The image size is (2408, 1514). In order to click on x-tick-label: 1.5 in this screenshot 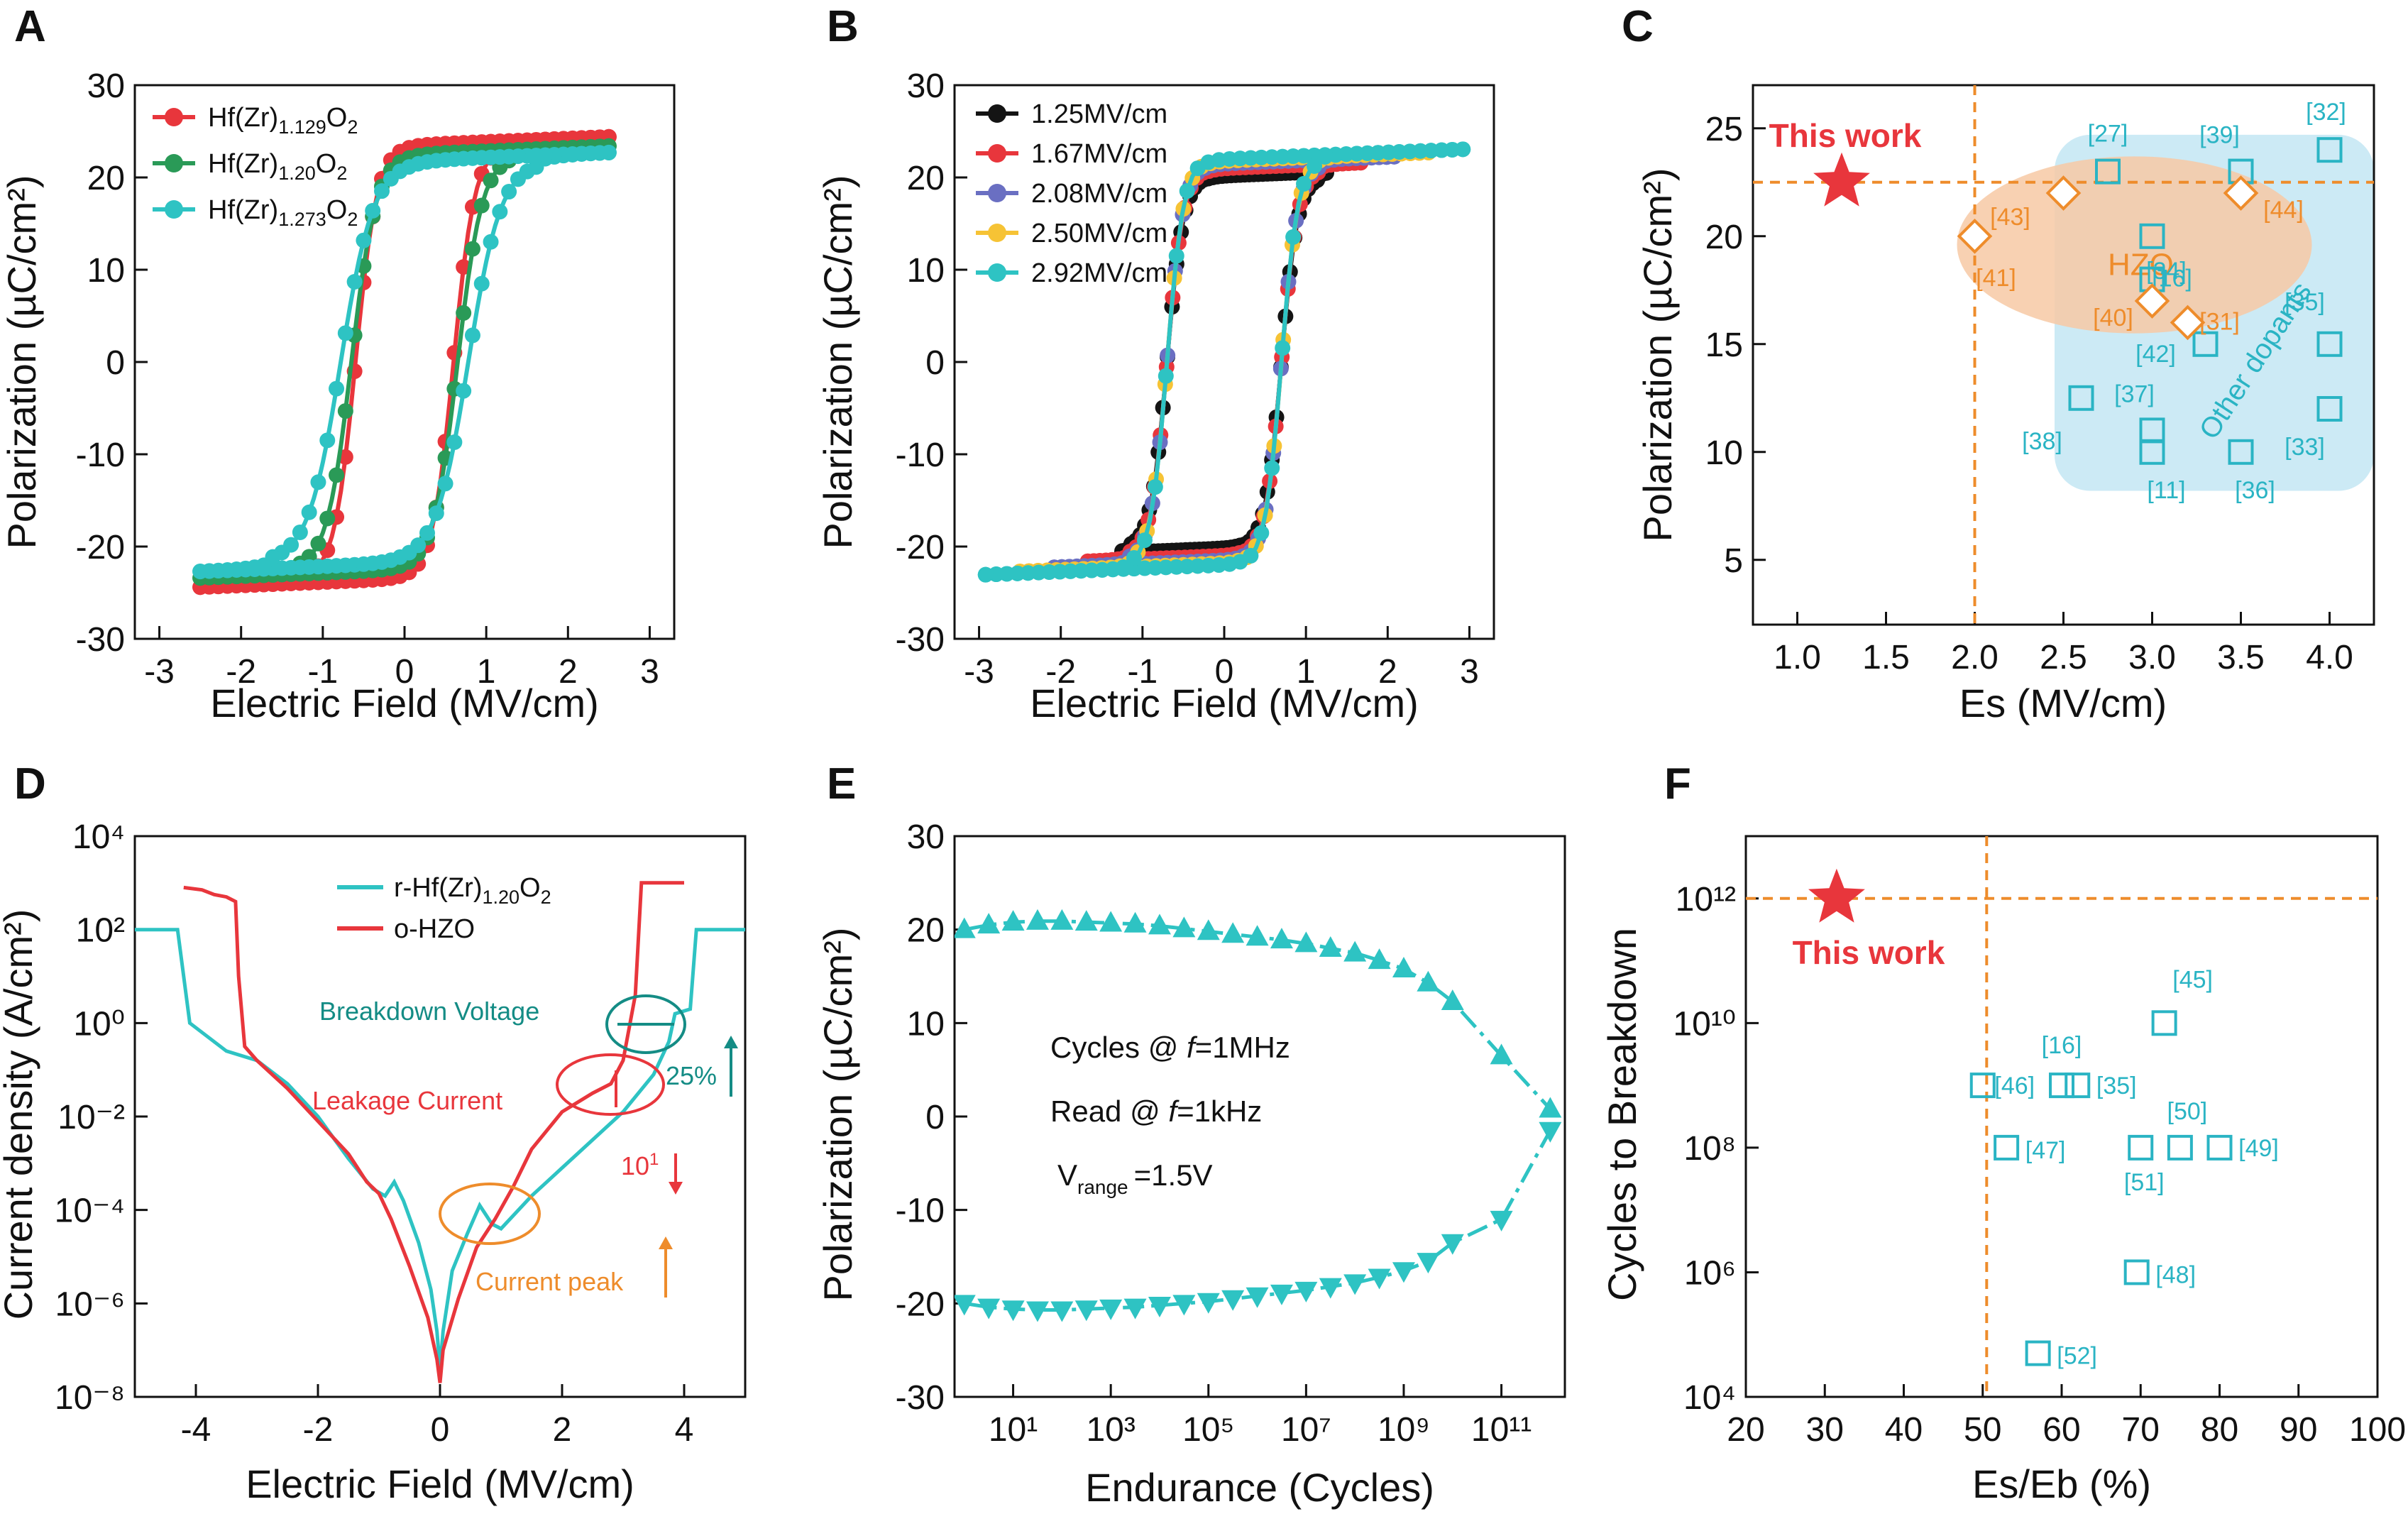, I will do `click(1886, 657)`.